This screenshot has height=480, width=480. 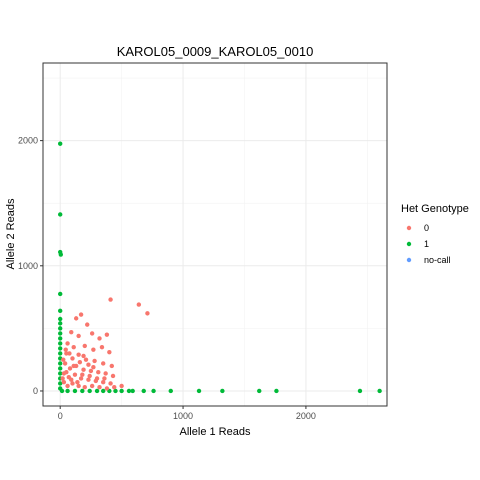 I want to click on legend-key-no-call, so click(x=409, y=260).